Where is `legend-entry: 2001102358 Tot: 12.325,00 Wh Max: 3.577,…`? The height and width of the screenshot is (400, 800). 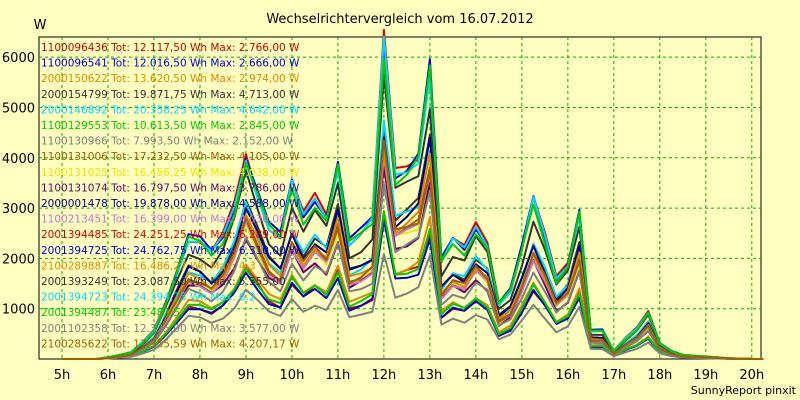 legend-entry: 2001102358 Tot: 12.325,00 Wh Max: 3.577,… is located at coordinates (170, 329).